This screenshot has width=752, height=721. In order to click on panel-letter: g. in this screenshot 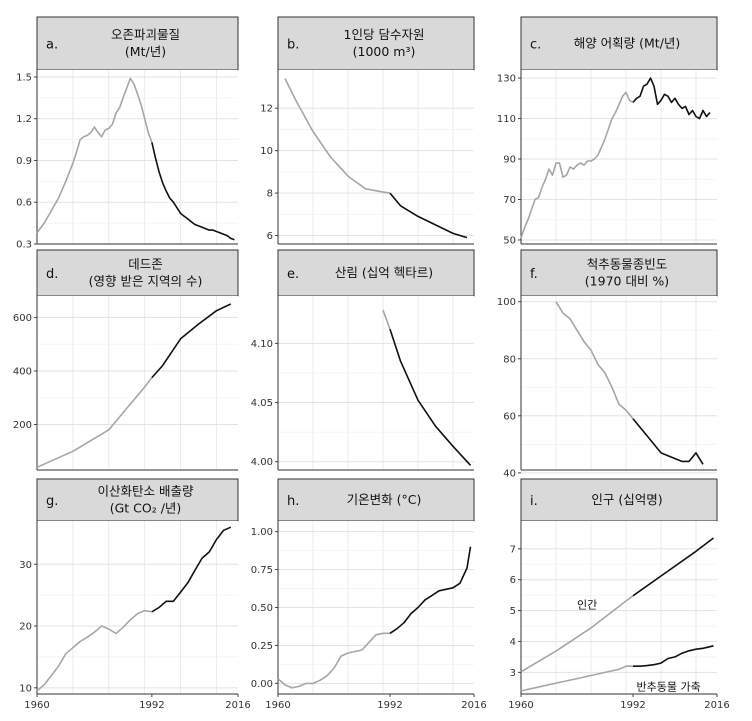, I will do `click(52, 501)`.